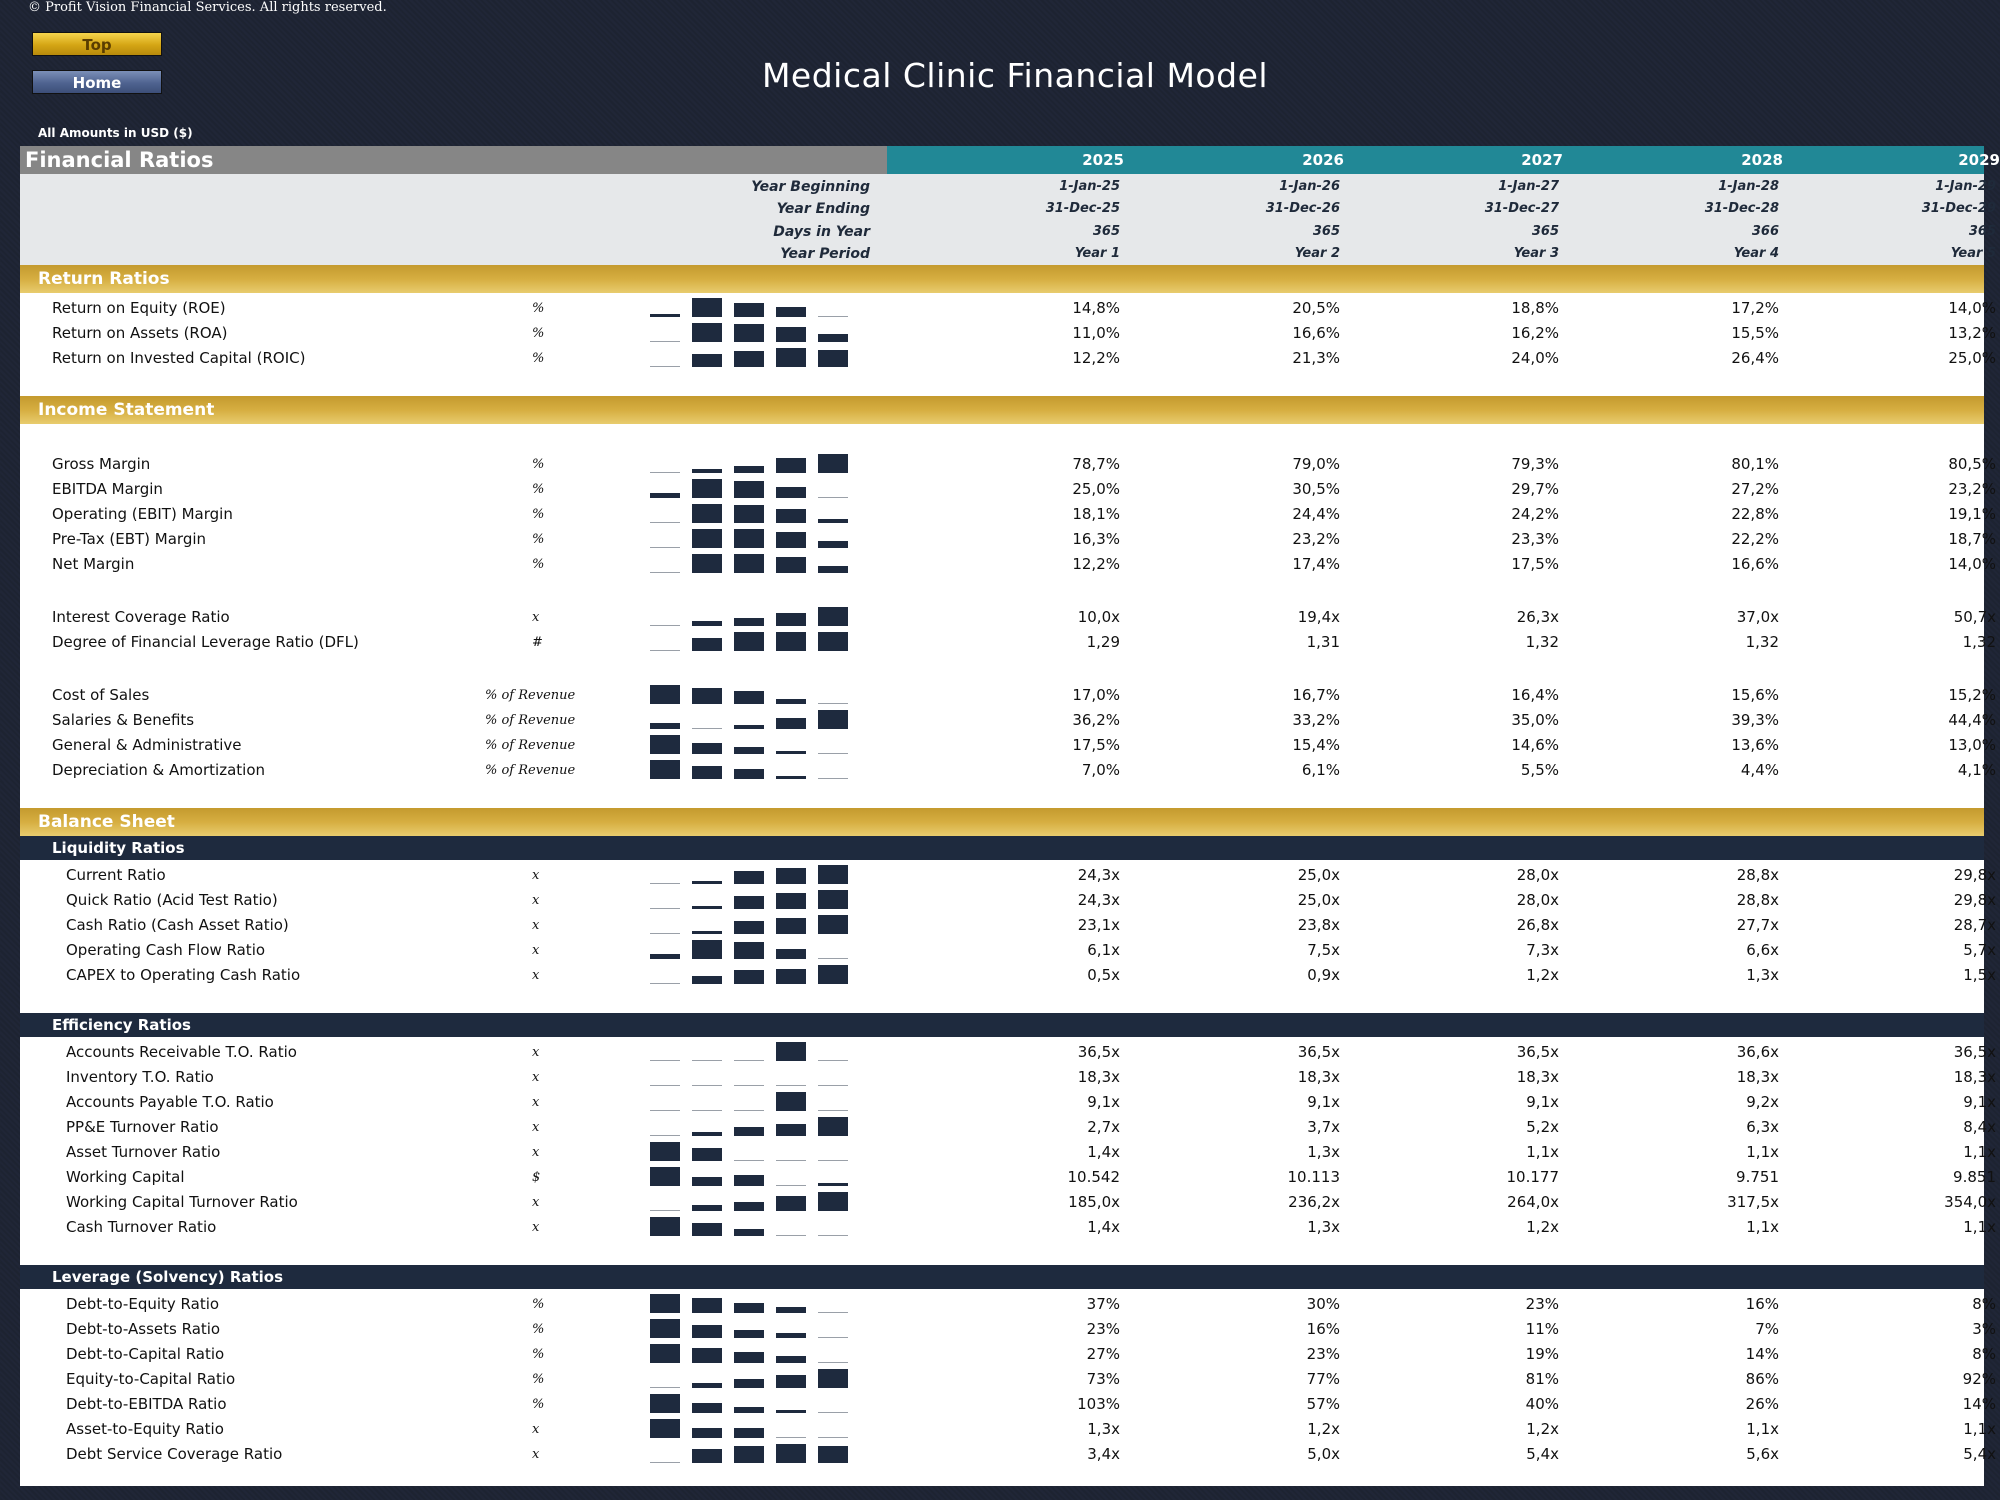 This screenshot has width=2000, height=1500. Describe the element at coordinates (1008, 1227) in the screenshot. I see `ratio-row: Cash Turnover Ratio x 1,4x 1,3x 1,2x 1,1x 1,1x` at that location.